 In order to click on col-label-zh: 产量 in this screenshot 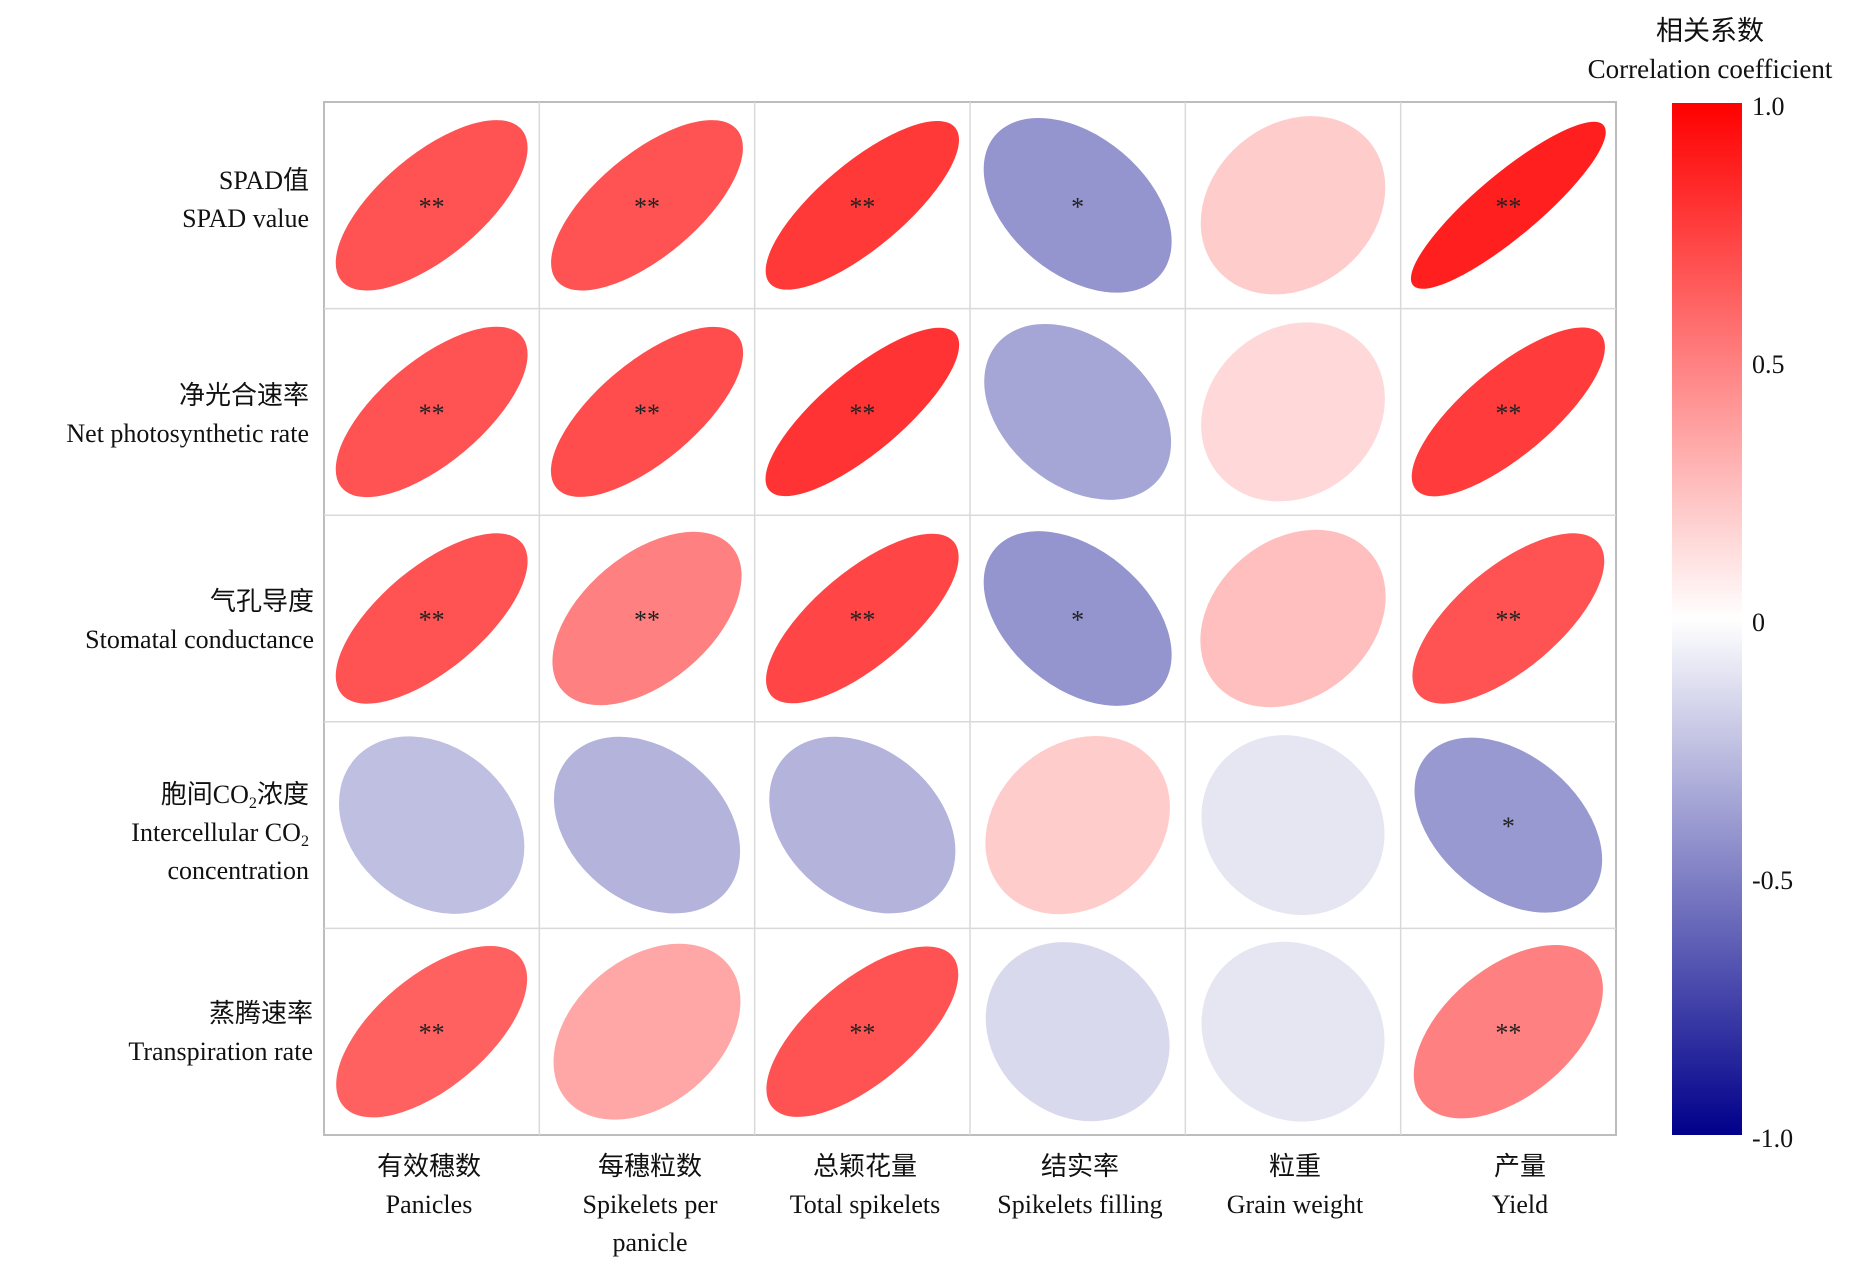, I will do `click(1519, 1166)`.